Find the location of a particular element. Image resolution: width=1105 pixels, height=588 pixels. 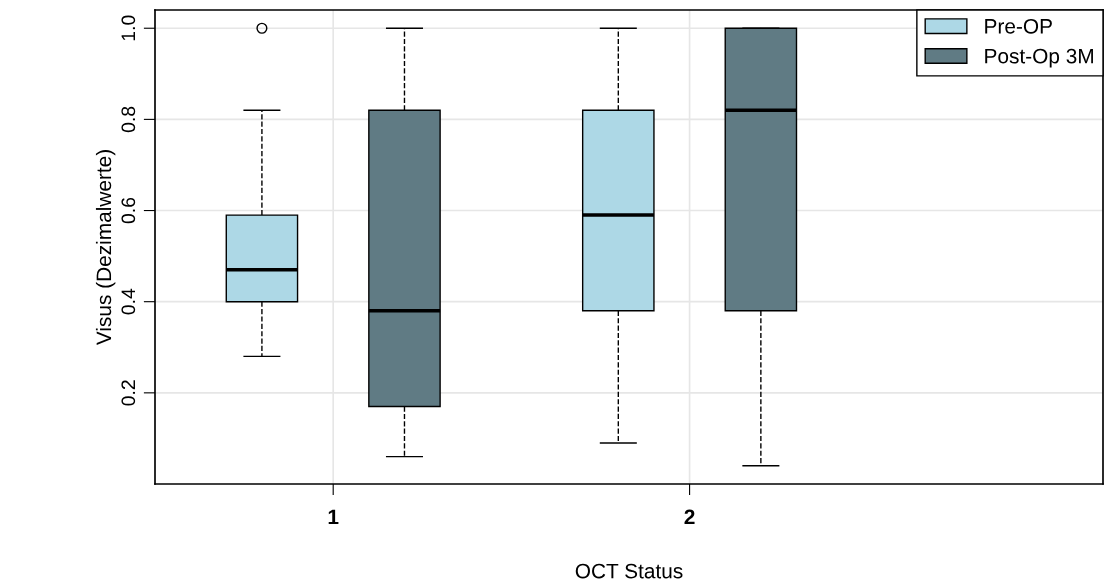

x-tick-label: 1 is located at coordinates (333, 517).